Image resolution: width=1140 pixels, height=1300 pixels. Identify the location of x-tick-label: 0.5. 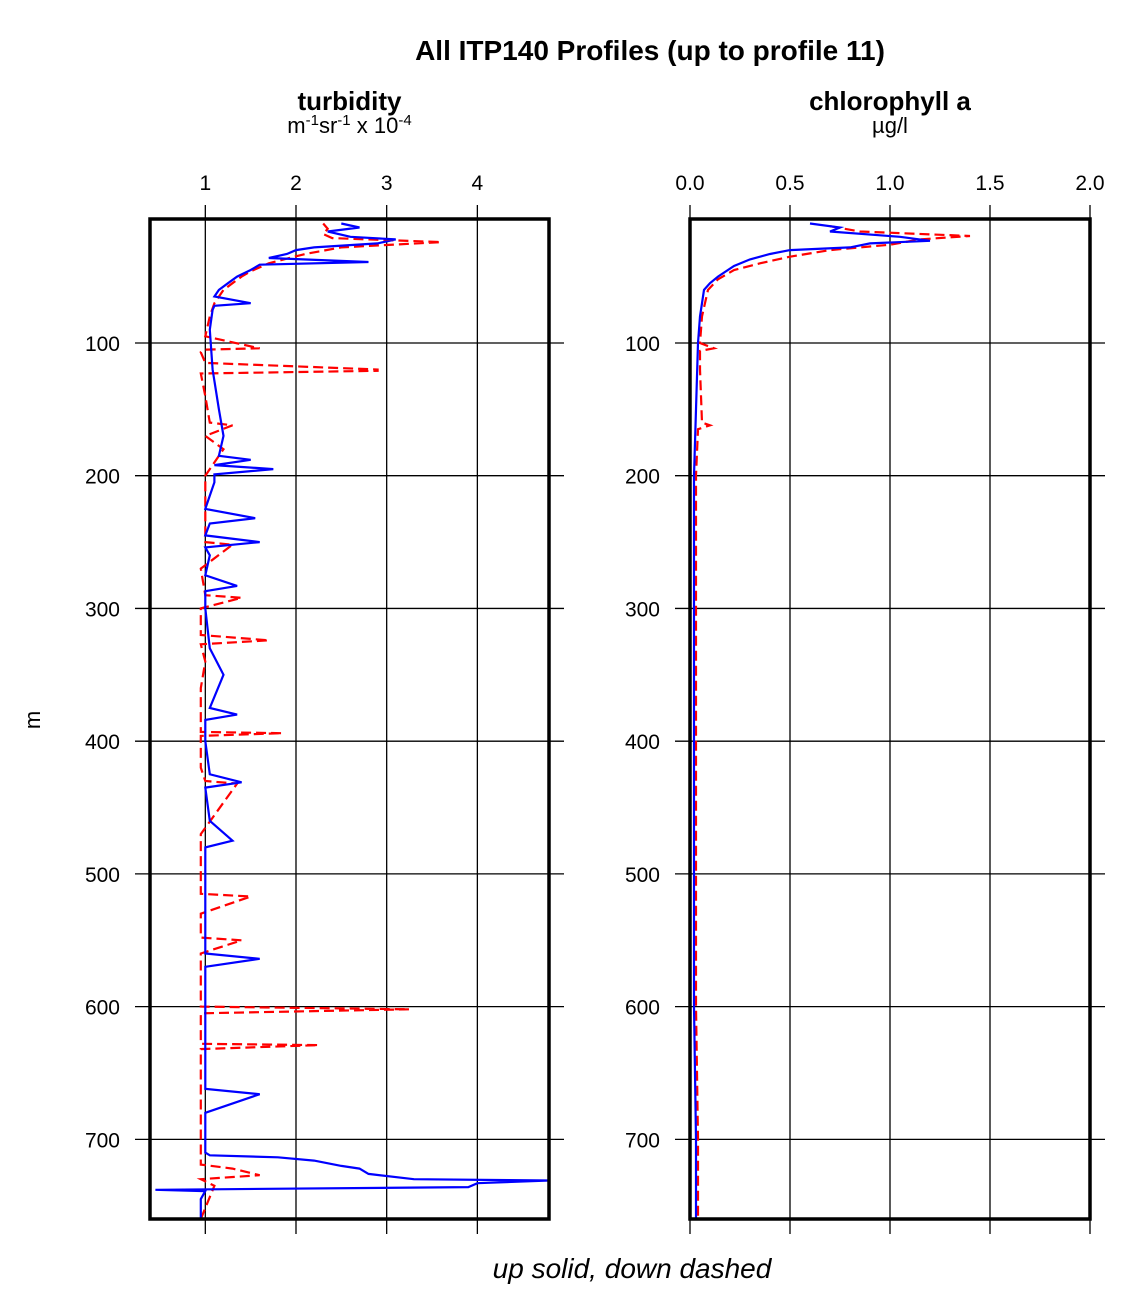
(789, 183).